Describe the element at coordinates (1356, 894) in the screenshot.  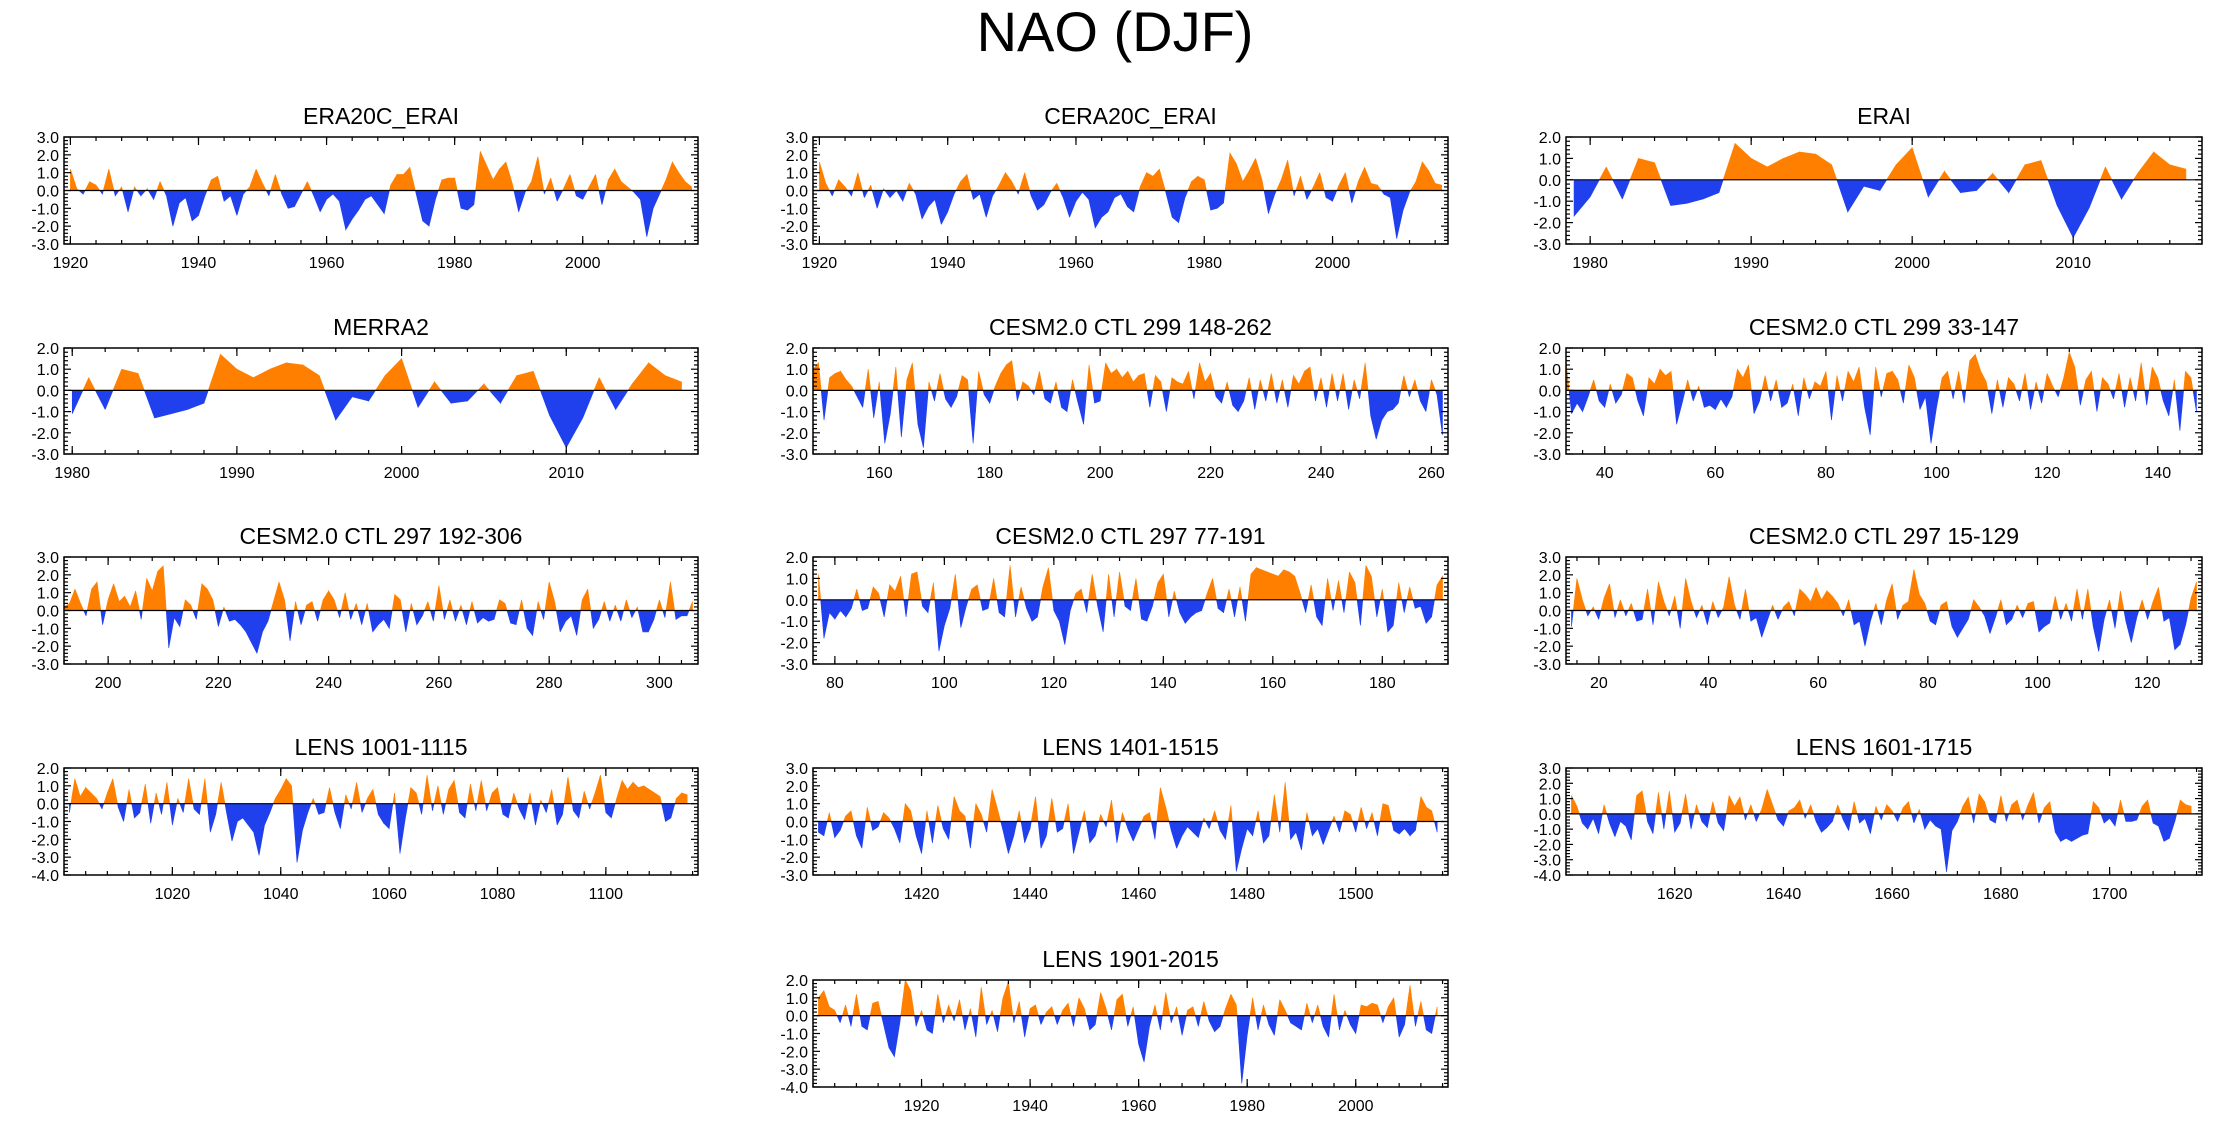
I see `x-tick-label: 1500` at that location.